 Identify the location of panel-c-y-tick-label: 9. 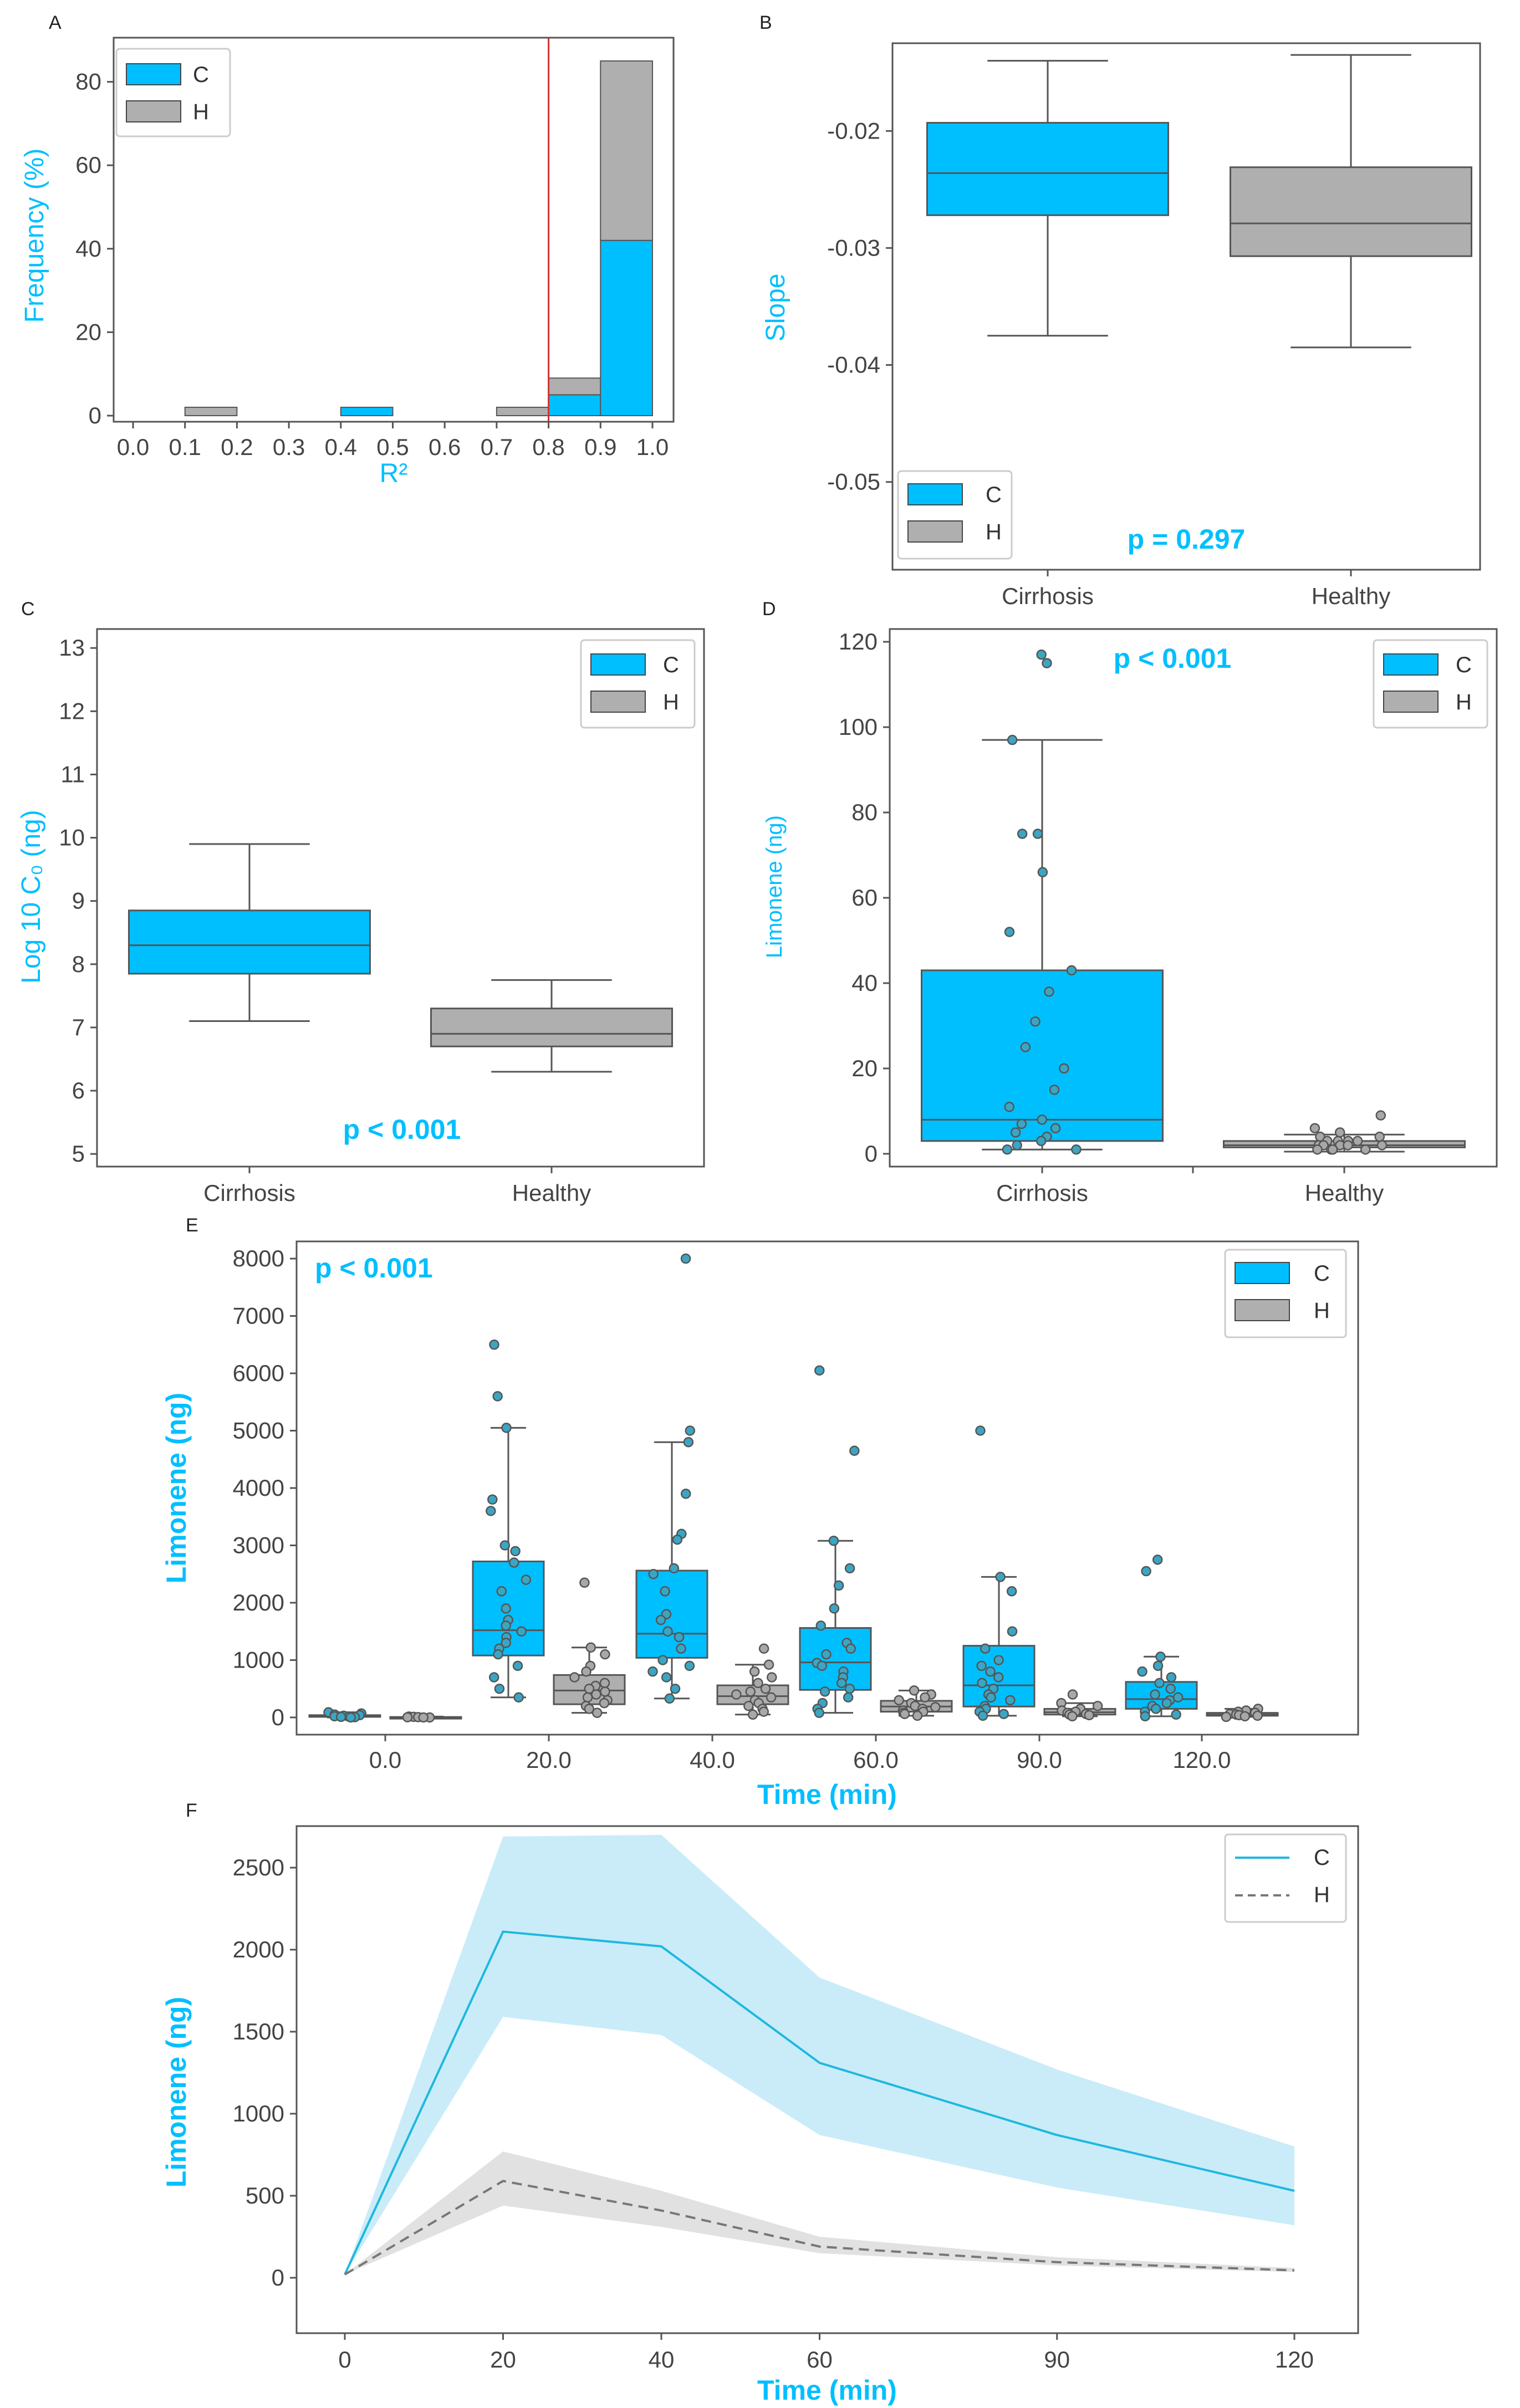
(78, 901).